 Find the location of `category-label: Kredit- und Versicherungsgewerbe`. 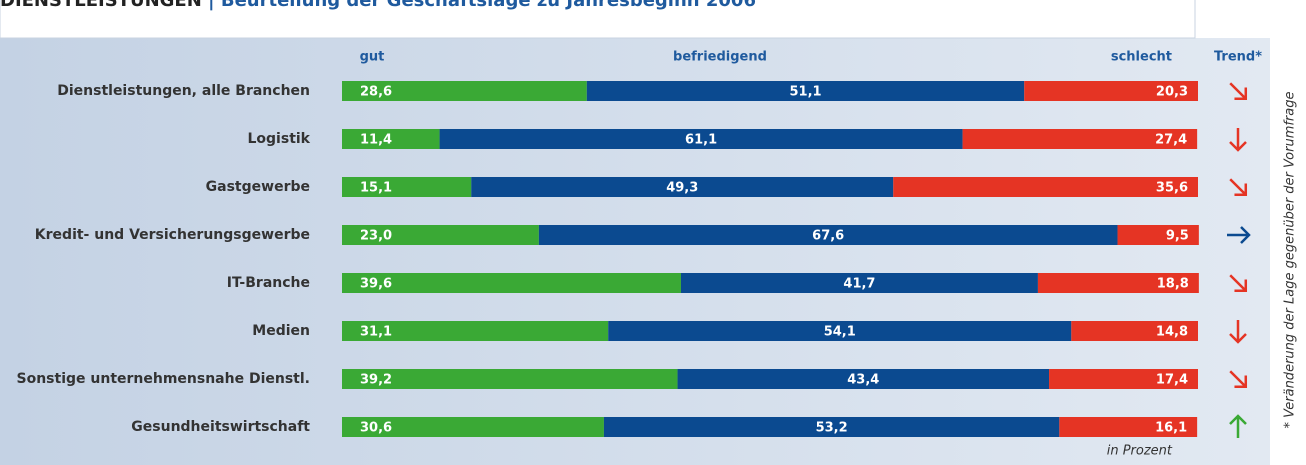

category-label: Kredit- und Versicherungsgewerbe is located at coordinates (172, 235).